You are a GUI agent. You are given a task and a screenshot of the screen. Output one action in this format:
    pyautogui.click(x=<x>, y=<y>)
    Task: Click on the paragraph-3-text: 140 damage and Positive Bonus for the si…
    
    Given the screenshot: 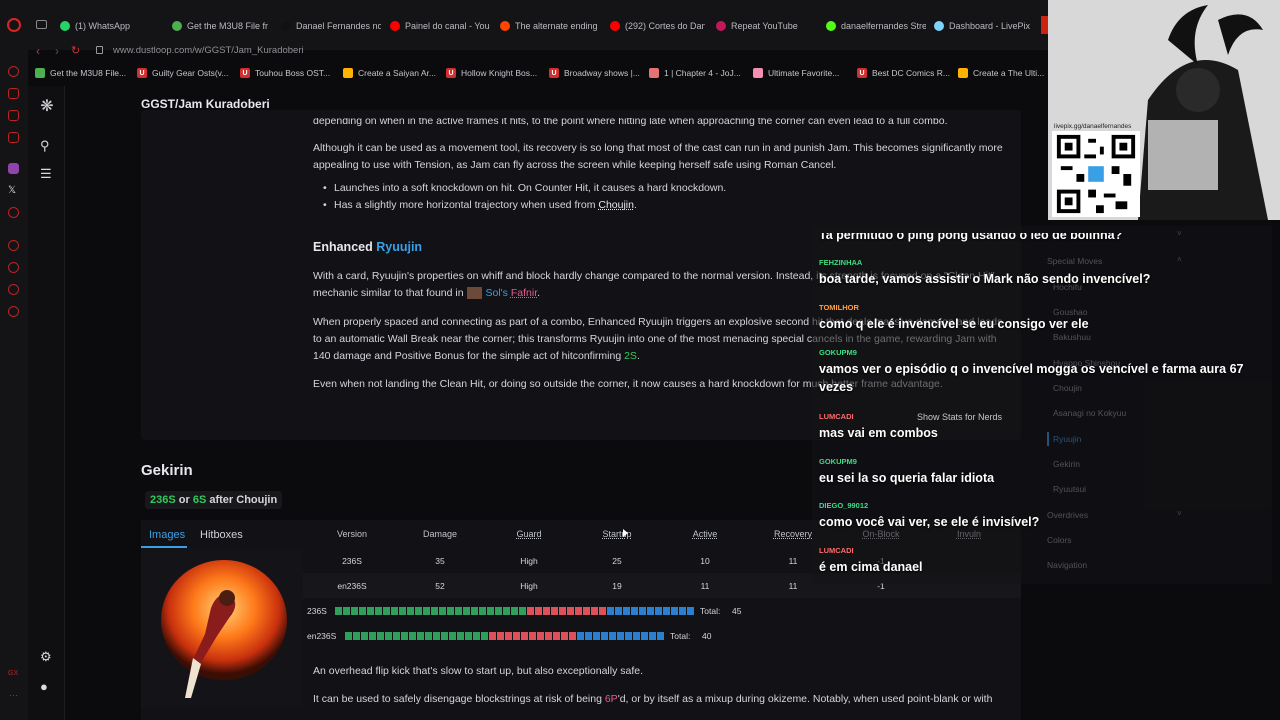 What is the action you would take?
    pyautogui.click(x=469, y=356)
    